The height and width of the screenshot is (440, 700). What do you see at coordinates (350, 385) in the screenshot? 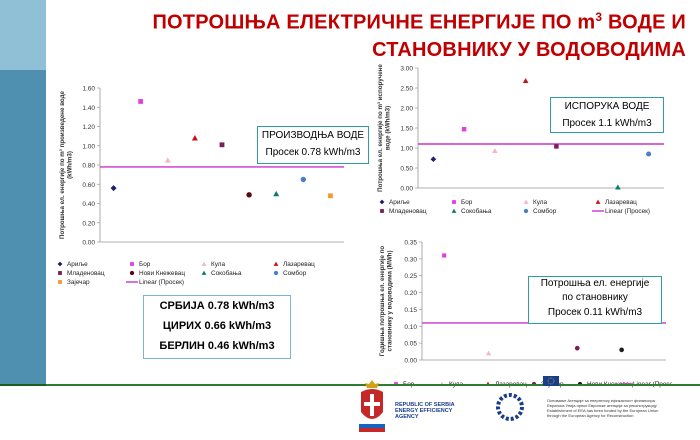
I see `footer-divider` at bounding box center [350, 385].